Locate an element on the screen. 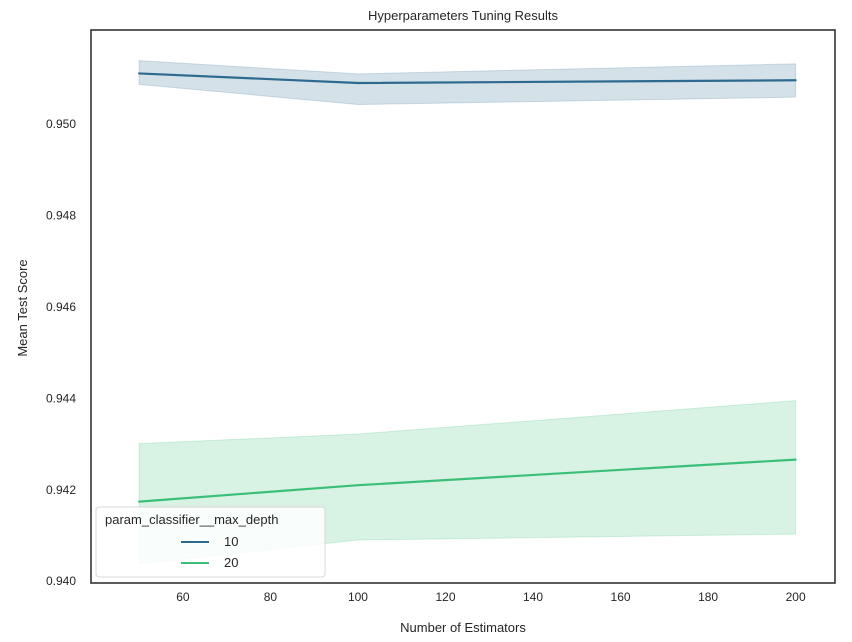 The image size is (852, 642). legend: param_classifier__max_depth 10 20 is located at coordinates (210, 542).